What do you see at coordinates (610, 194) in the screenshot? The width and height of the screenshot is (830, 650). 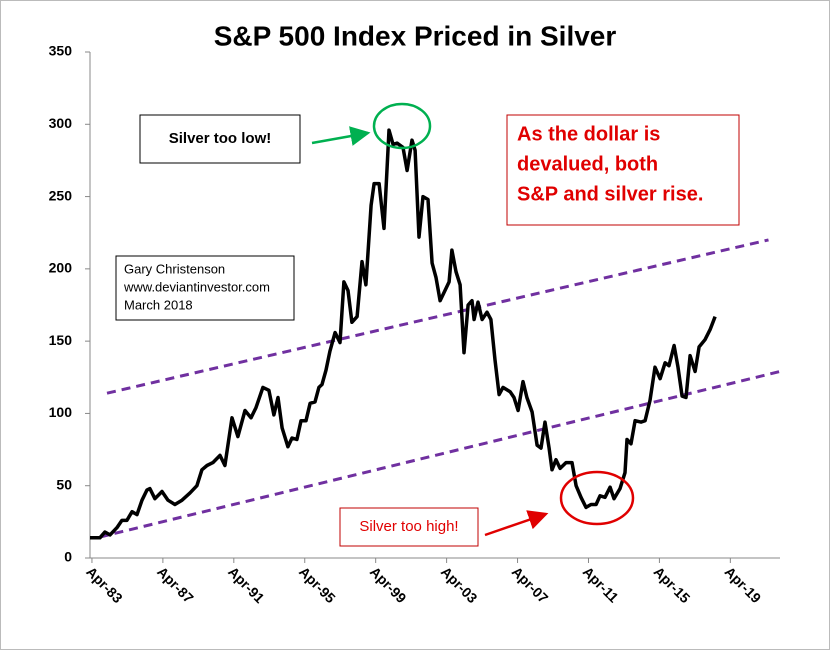 I see `annotation: S&P and silver rise.` at bounding box center [610, 194].